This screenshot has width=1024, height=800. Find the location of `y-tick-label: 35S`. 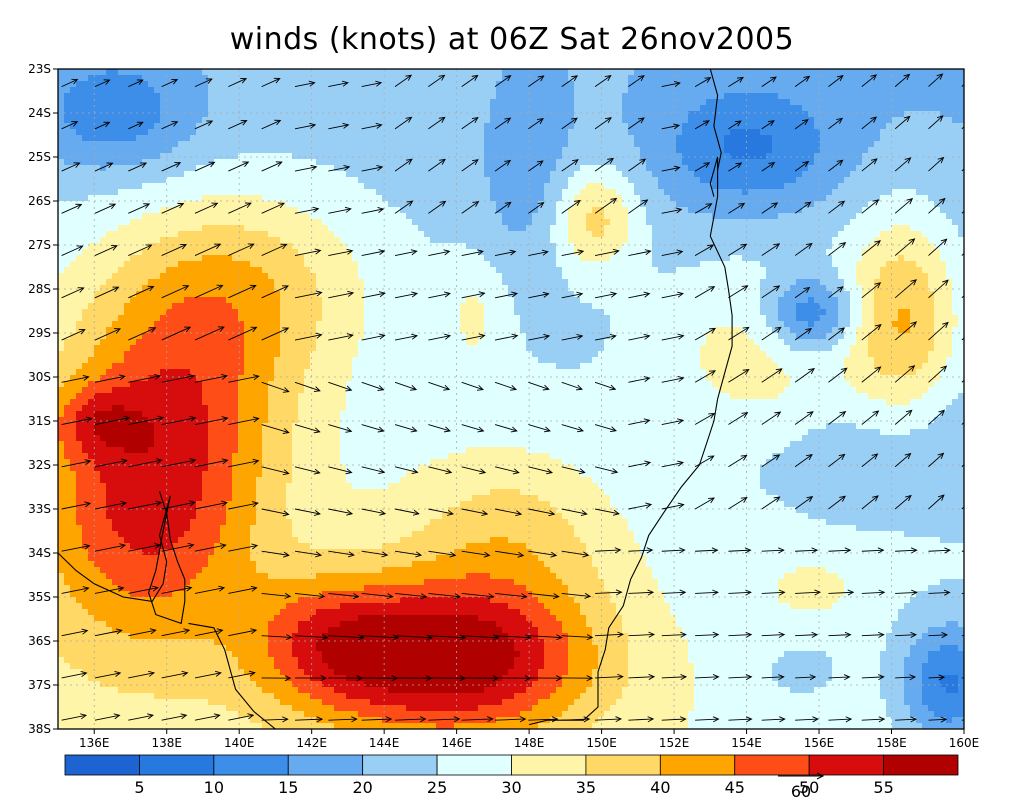

y-tick-label: 35S is located at coordinates (39, 597).